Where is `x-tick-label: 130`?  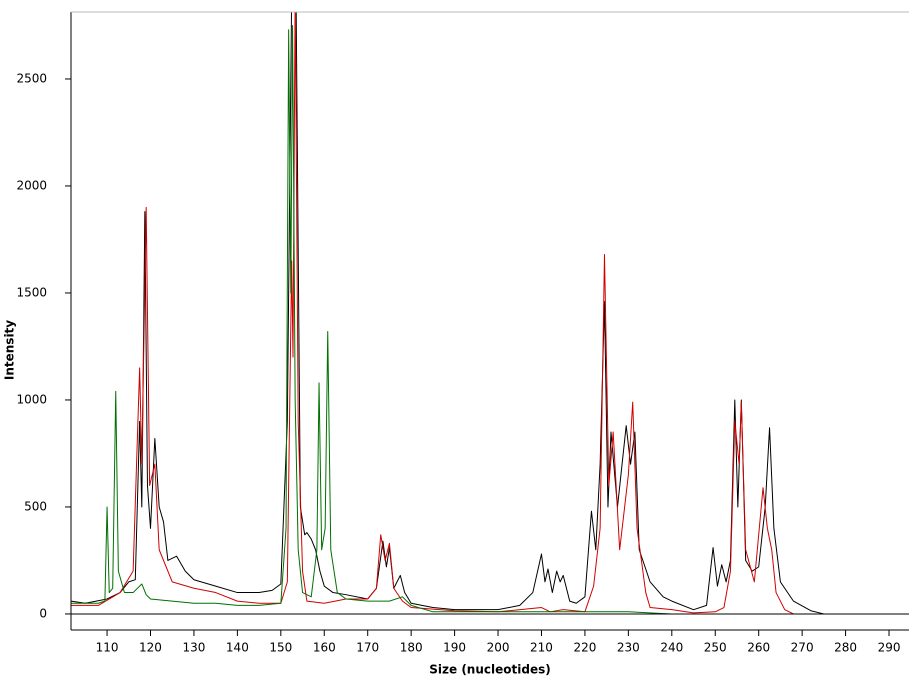
x-tick-label: 130 is located at coordinates (193, 648).